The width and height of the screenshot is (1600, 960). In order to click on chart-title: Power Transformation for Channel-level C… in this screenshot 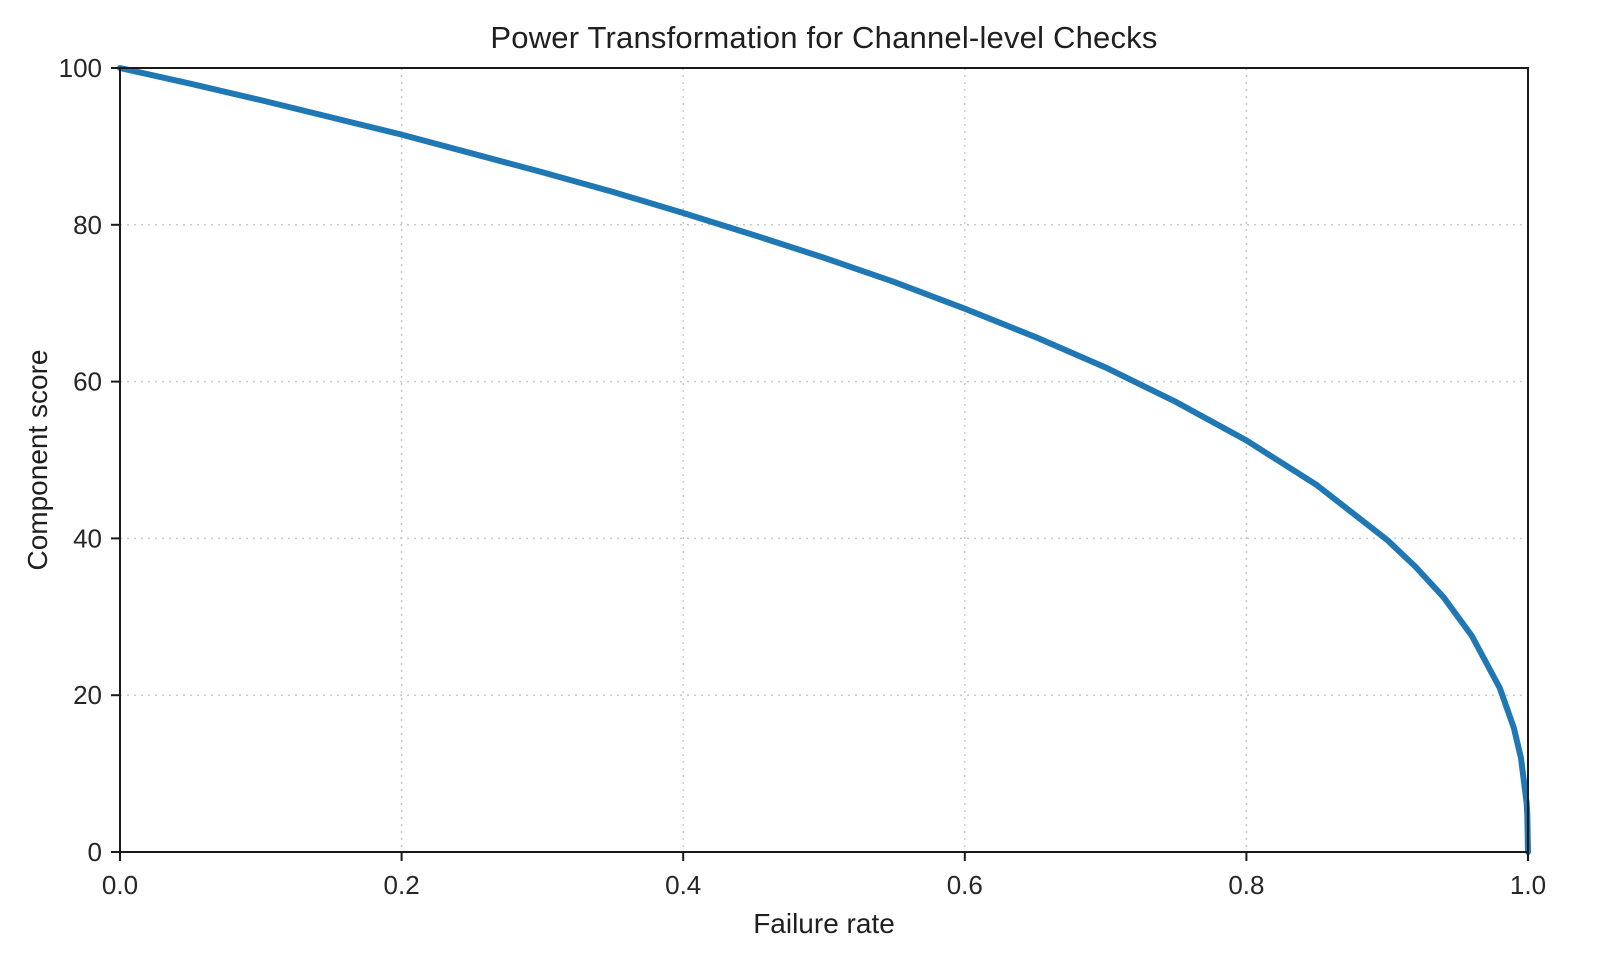, I will do `click(824, 37)`.